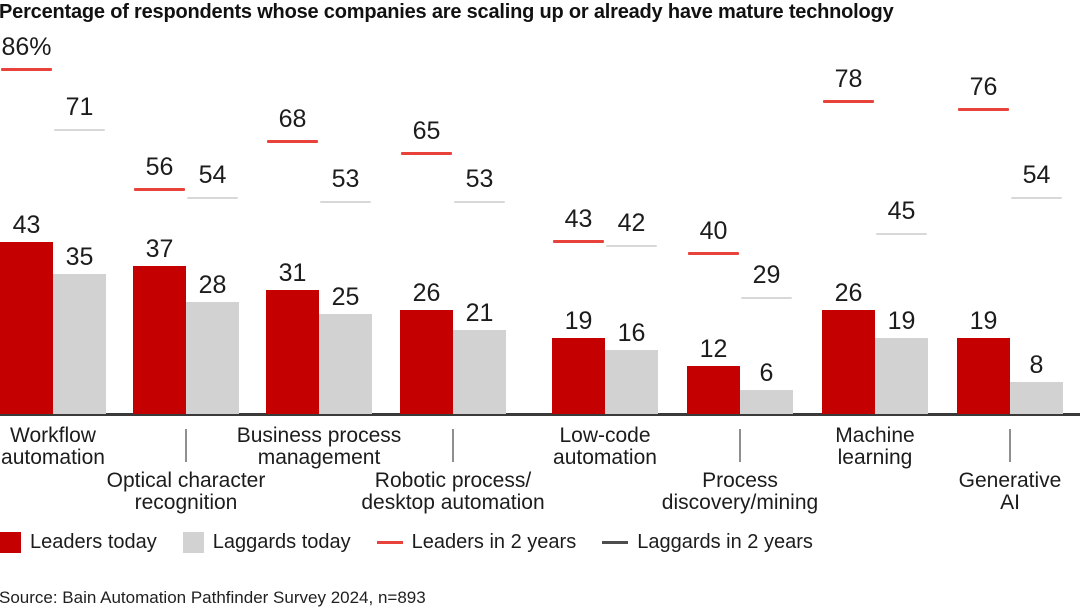  What do you see at coordinates (453, 491) in the screenshot?
I see `category-label: Robotic process/ desktop automation` at bounding box center [453, 491].